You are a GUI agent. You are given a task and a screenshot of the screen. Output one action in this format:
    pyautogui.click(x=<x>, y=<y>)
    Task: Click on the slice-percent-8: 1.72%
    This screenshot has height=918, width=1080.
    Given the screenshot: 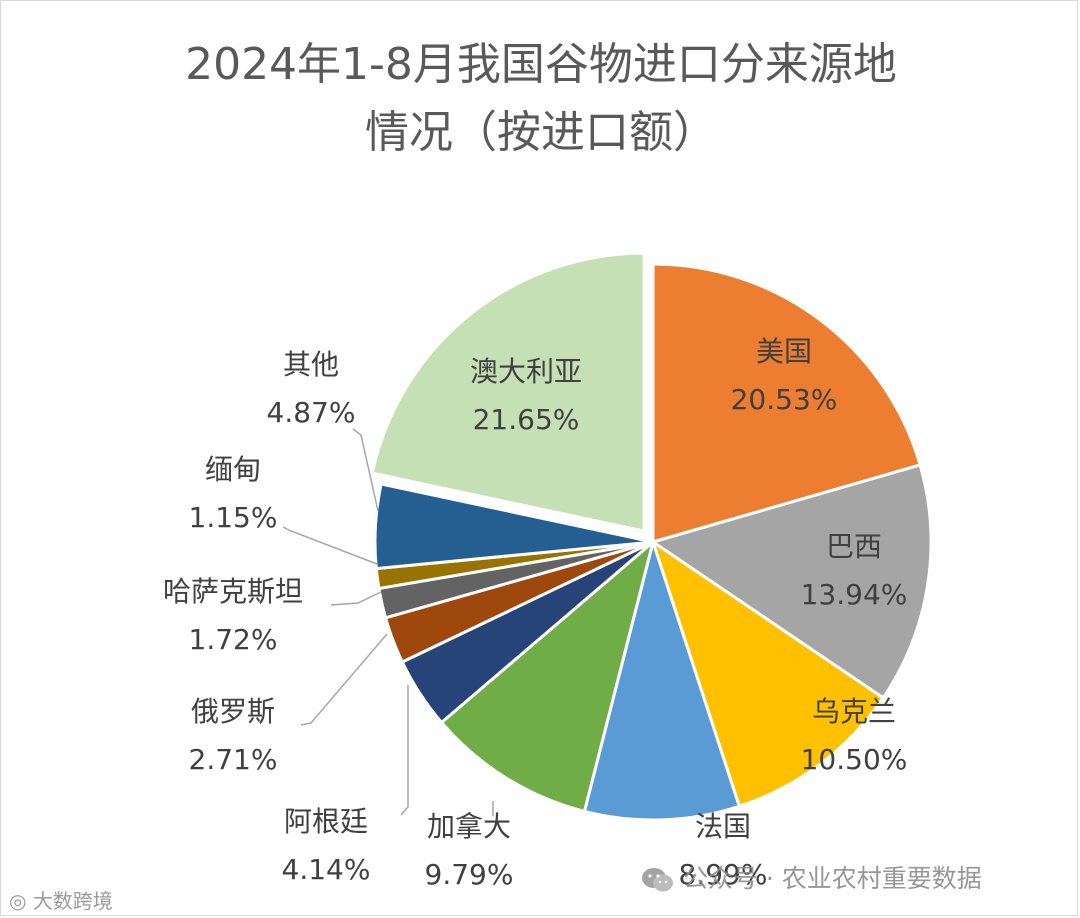 What is the action you would take?
    pyautogui.click(x=233, y=639)
    